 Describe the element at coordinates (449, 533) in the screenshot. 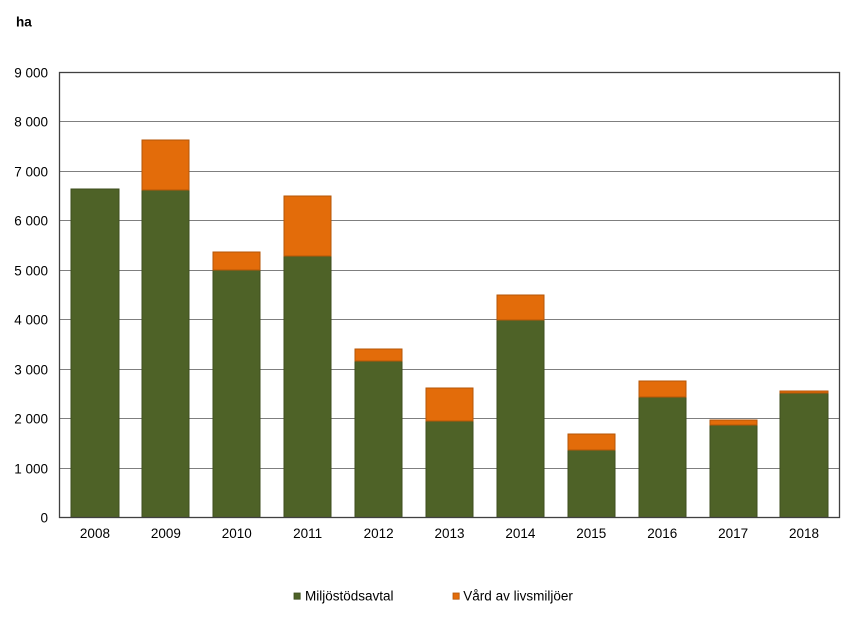

I see `svg-text: 2013` at that location.